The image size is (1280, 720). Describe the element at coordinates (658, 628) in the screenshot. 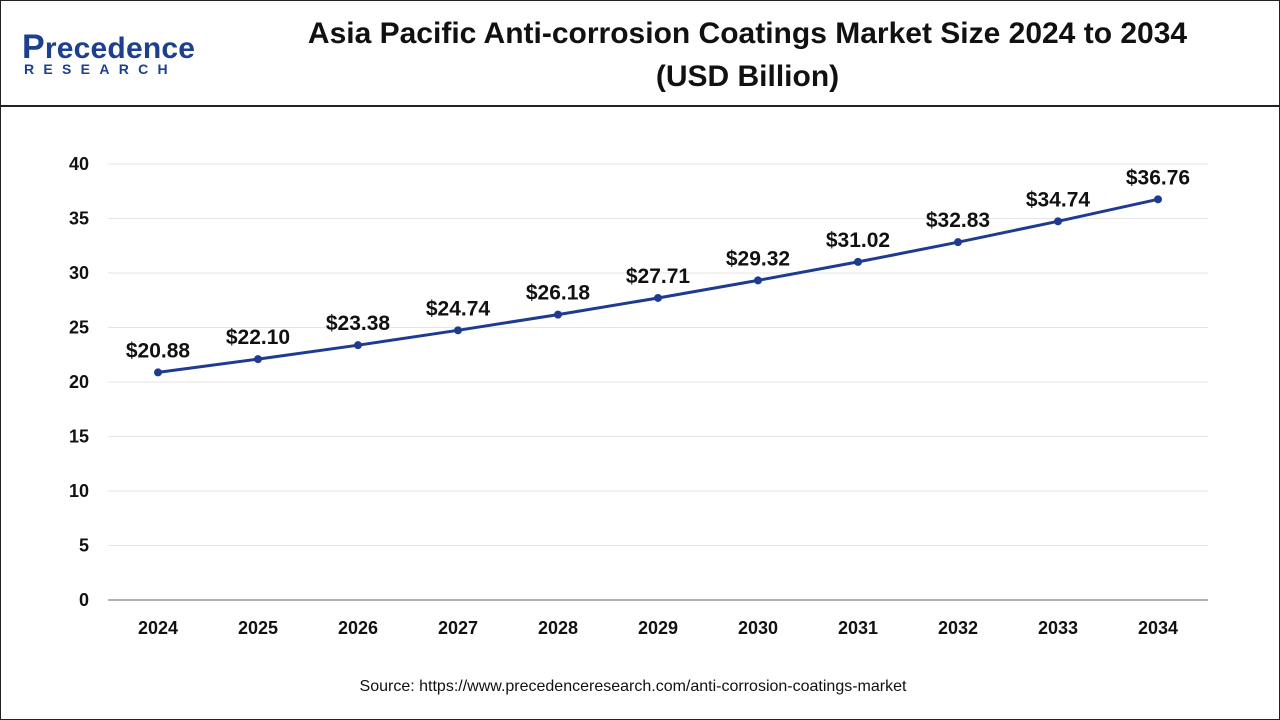

I see `x-tick-label: 2029` at that location.